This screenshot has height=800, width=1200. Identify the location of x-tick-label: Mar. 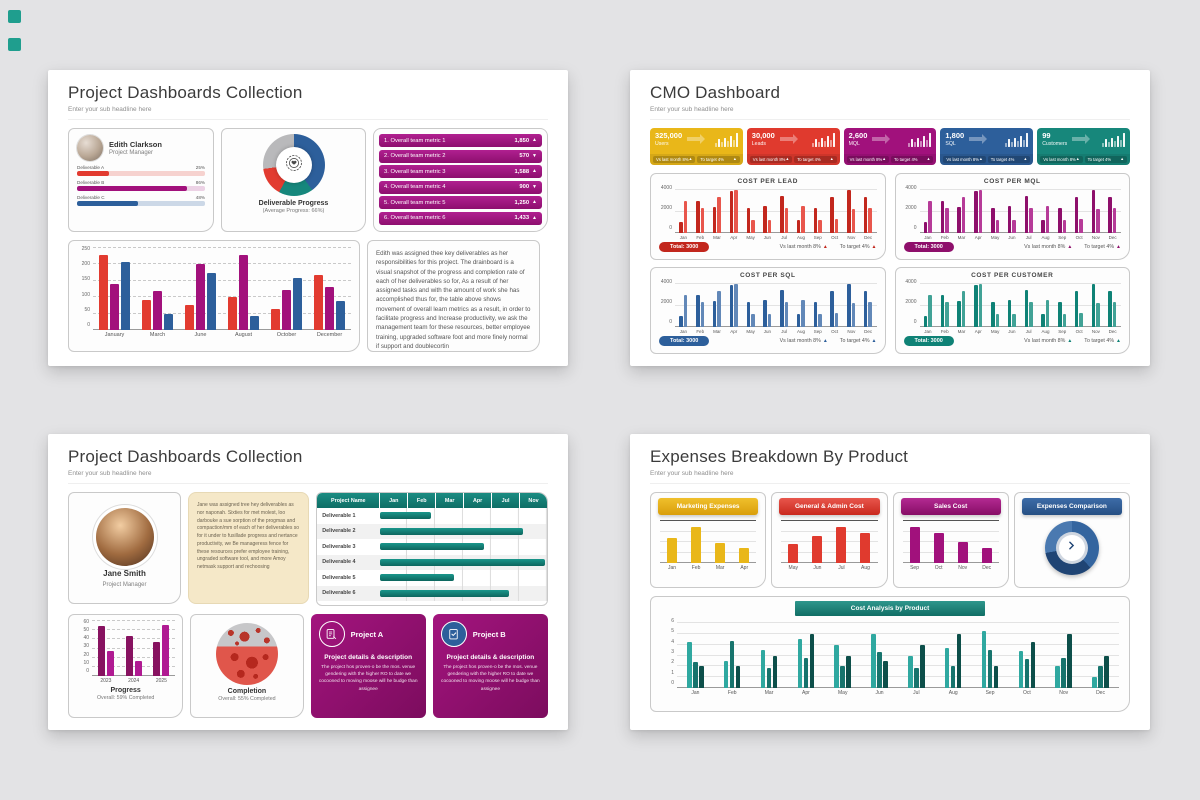
(717, 331).